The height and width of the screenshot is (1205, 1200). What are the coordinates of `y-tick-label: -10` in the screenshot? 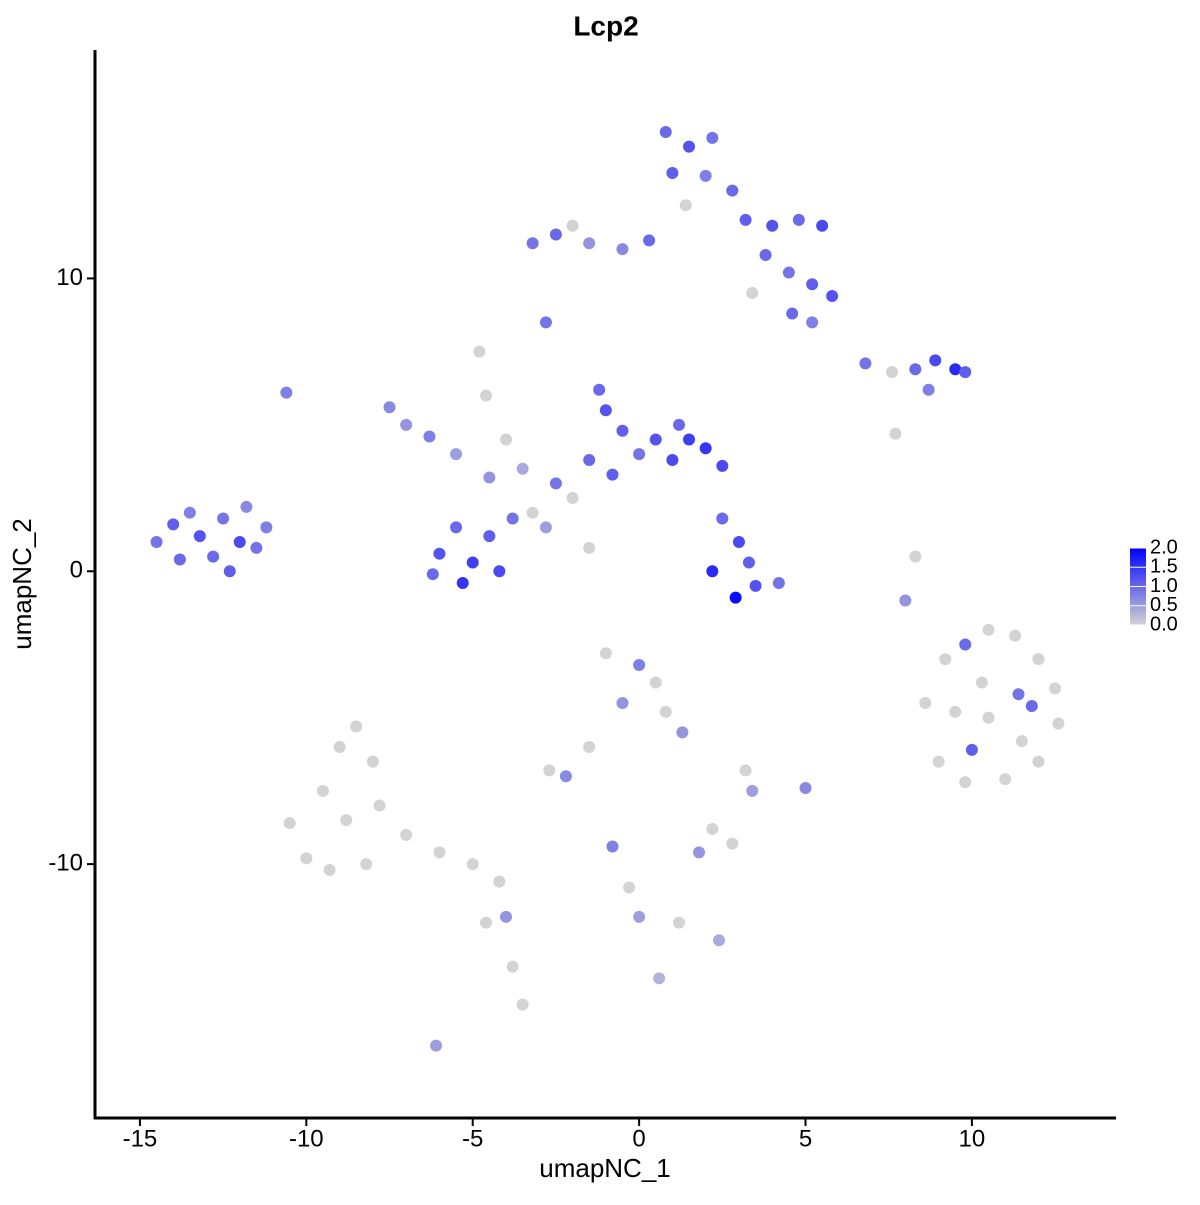 It's located at (65, 862).